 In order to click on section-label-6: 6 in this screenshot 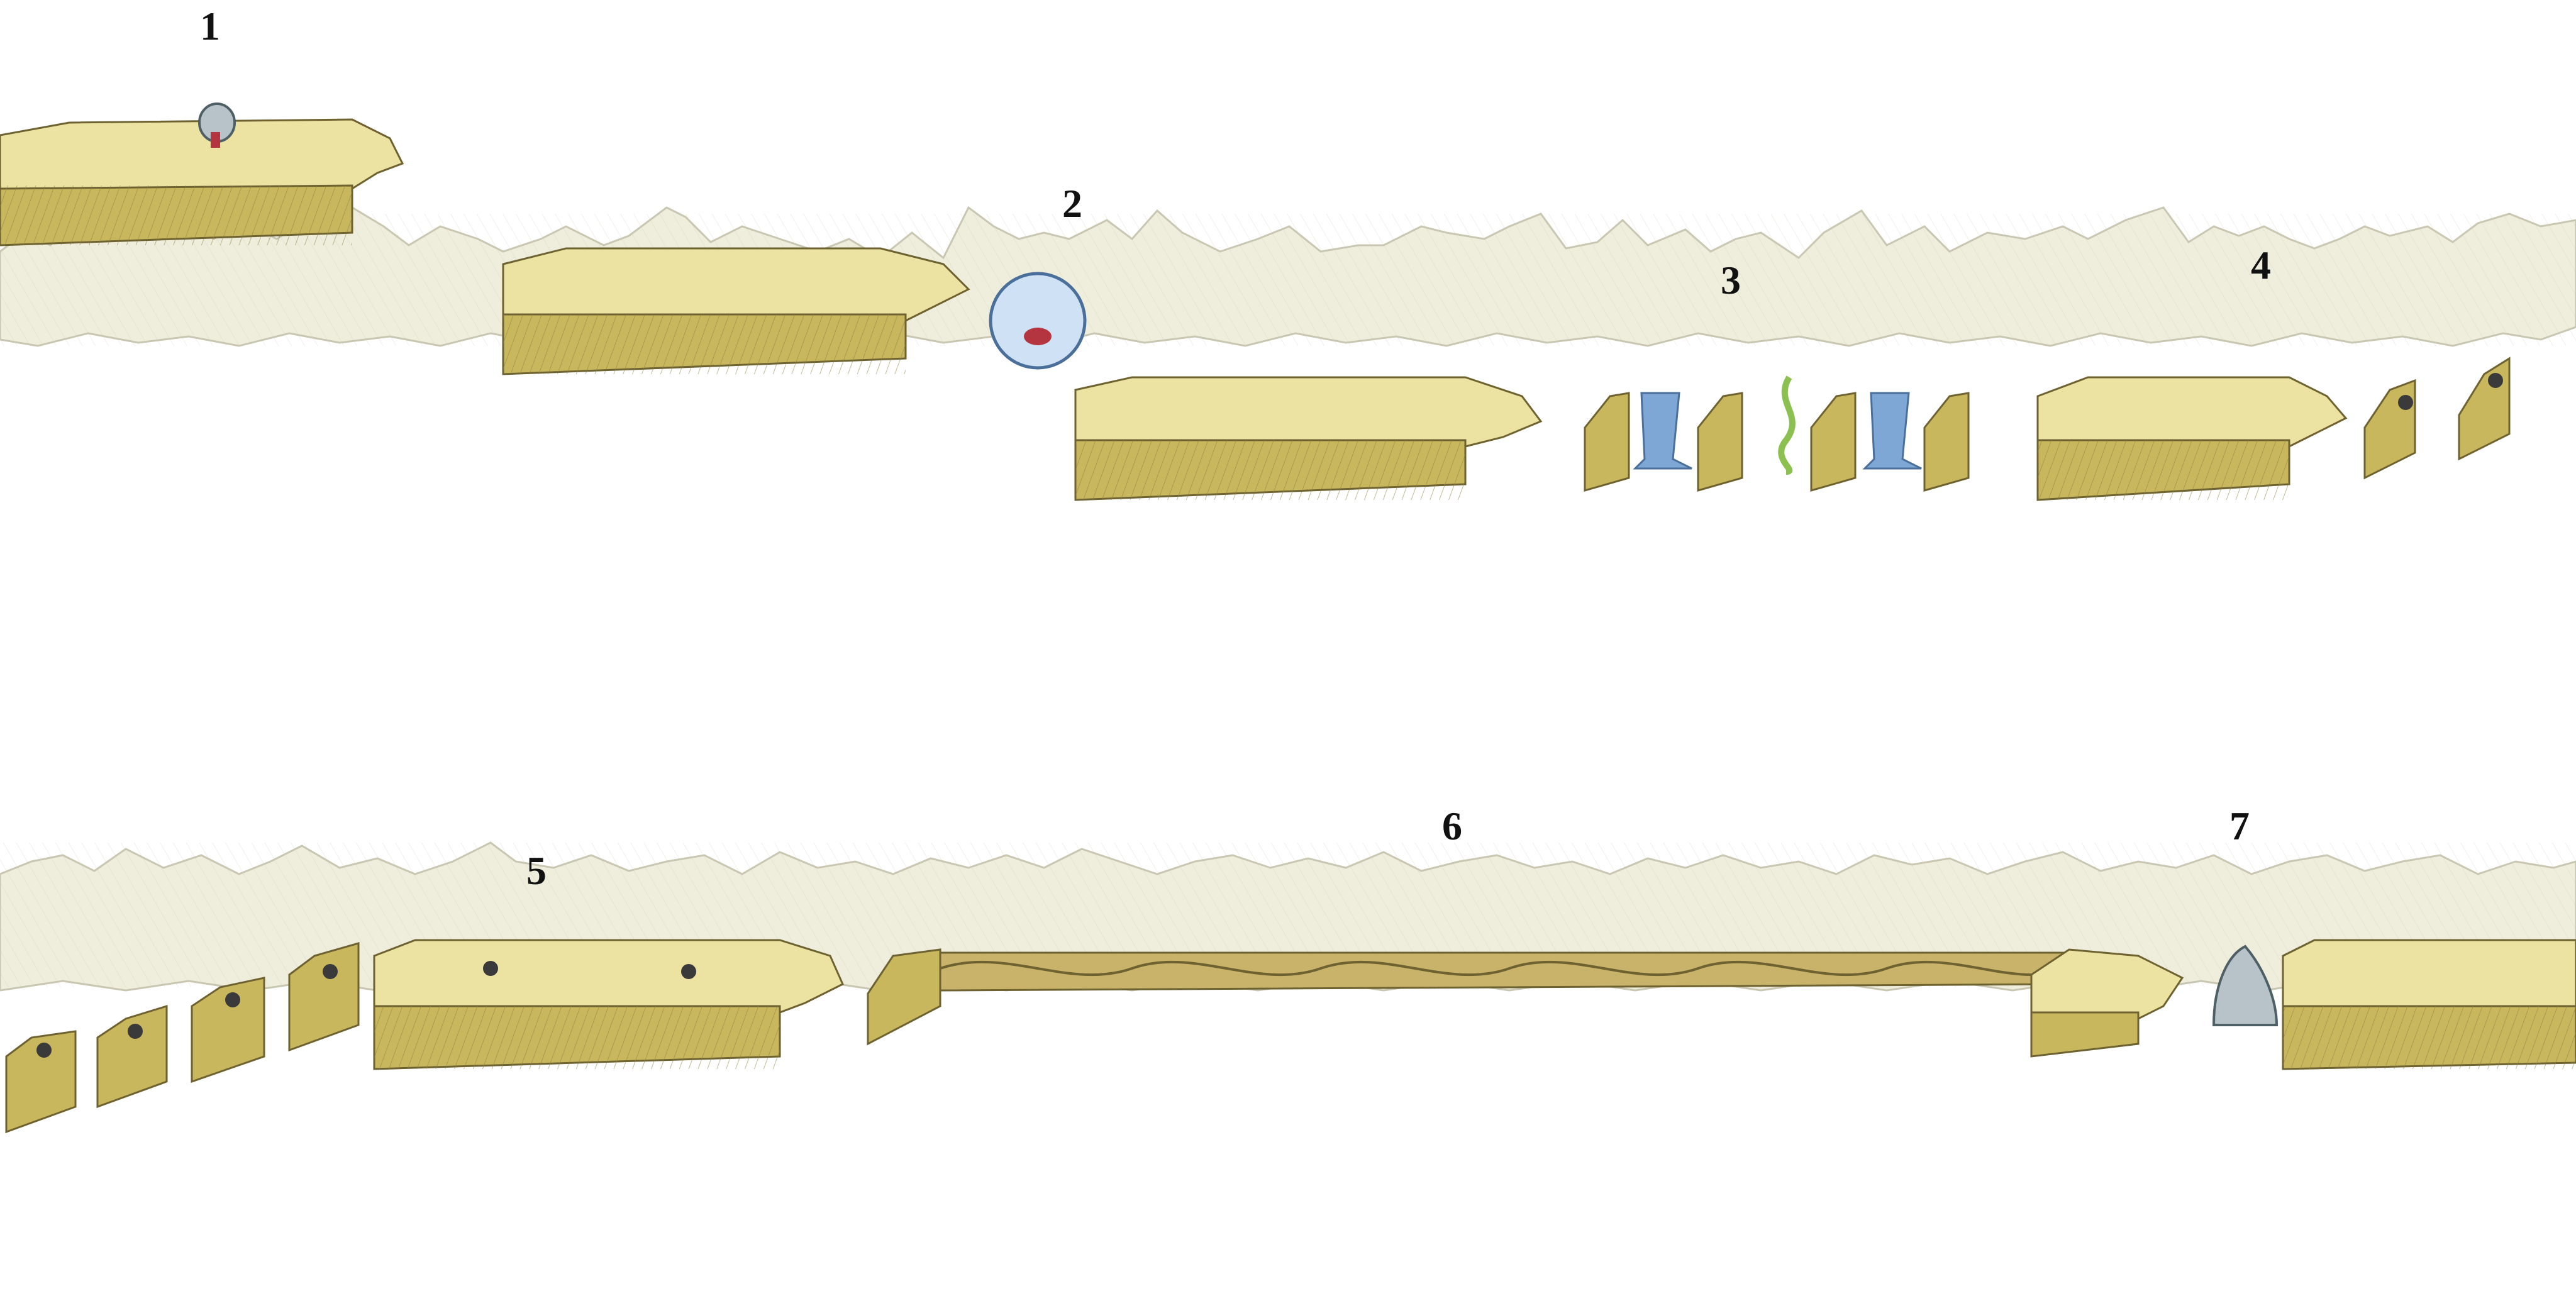, I will do `click(1452, 826)`.